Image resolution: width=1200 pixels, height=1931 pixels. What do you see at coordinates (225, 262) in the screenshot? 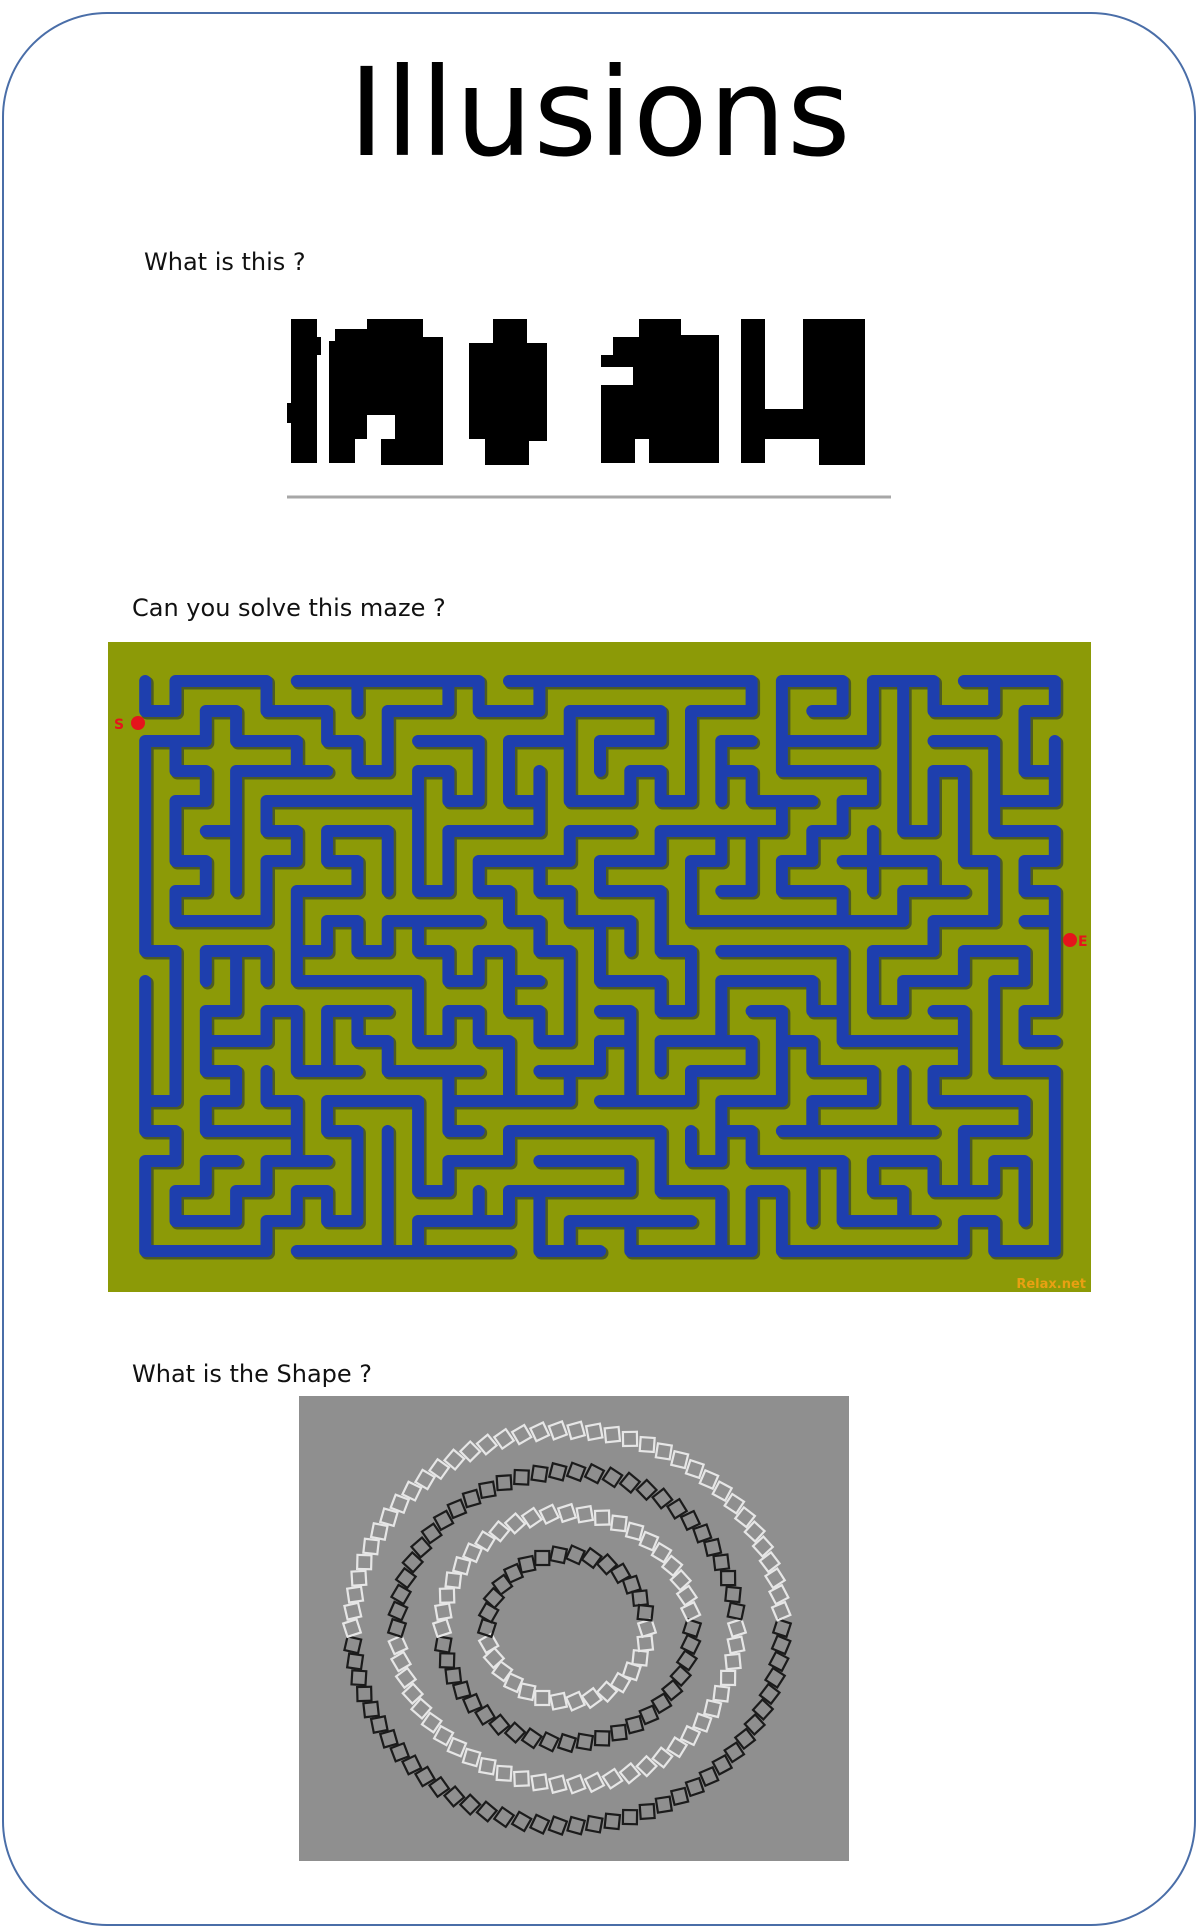
I see `question-what-is-this: What is this ?` at bounding box center [225, 262].